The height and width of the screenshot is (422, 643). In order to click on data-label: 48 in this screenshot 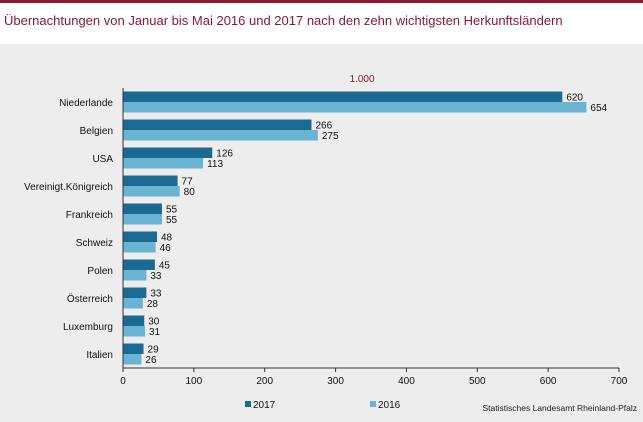, I will do `click(167, 238)`.